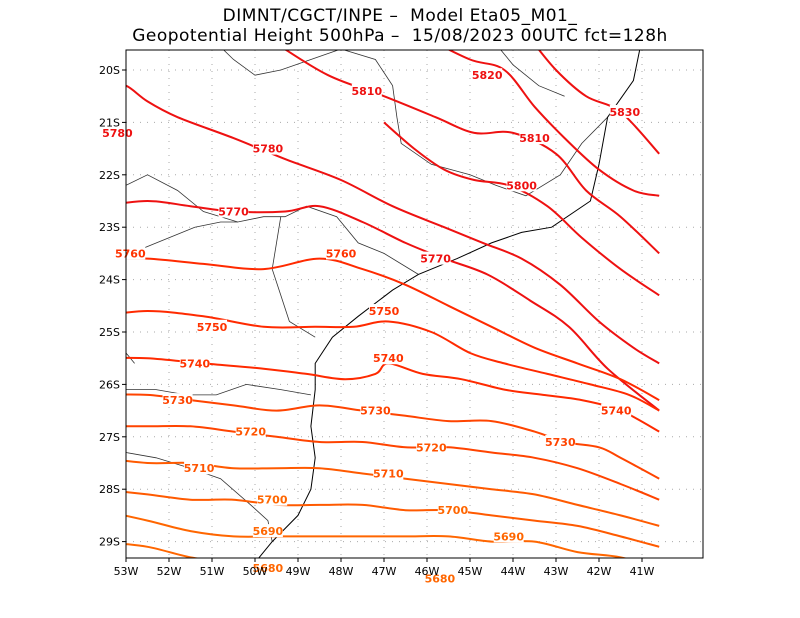 The image size is (800, 618). Describe the element at coordinates (599, 571) in the screenshot. I see `lon-tick-label: 42W` at that location.